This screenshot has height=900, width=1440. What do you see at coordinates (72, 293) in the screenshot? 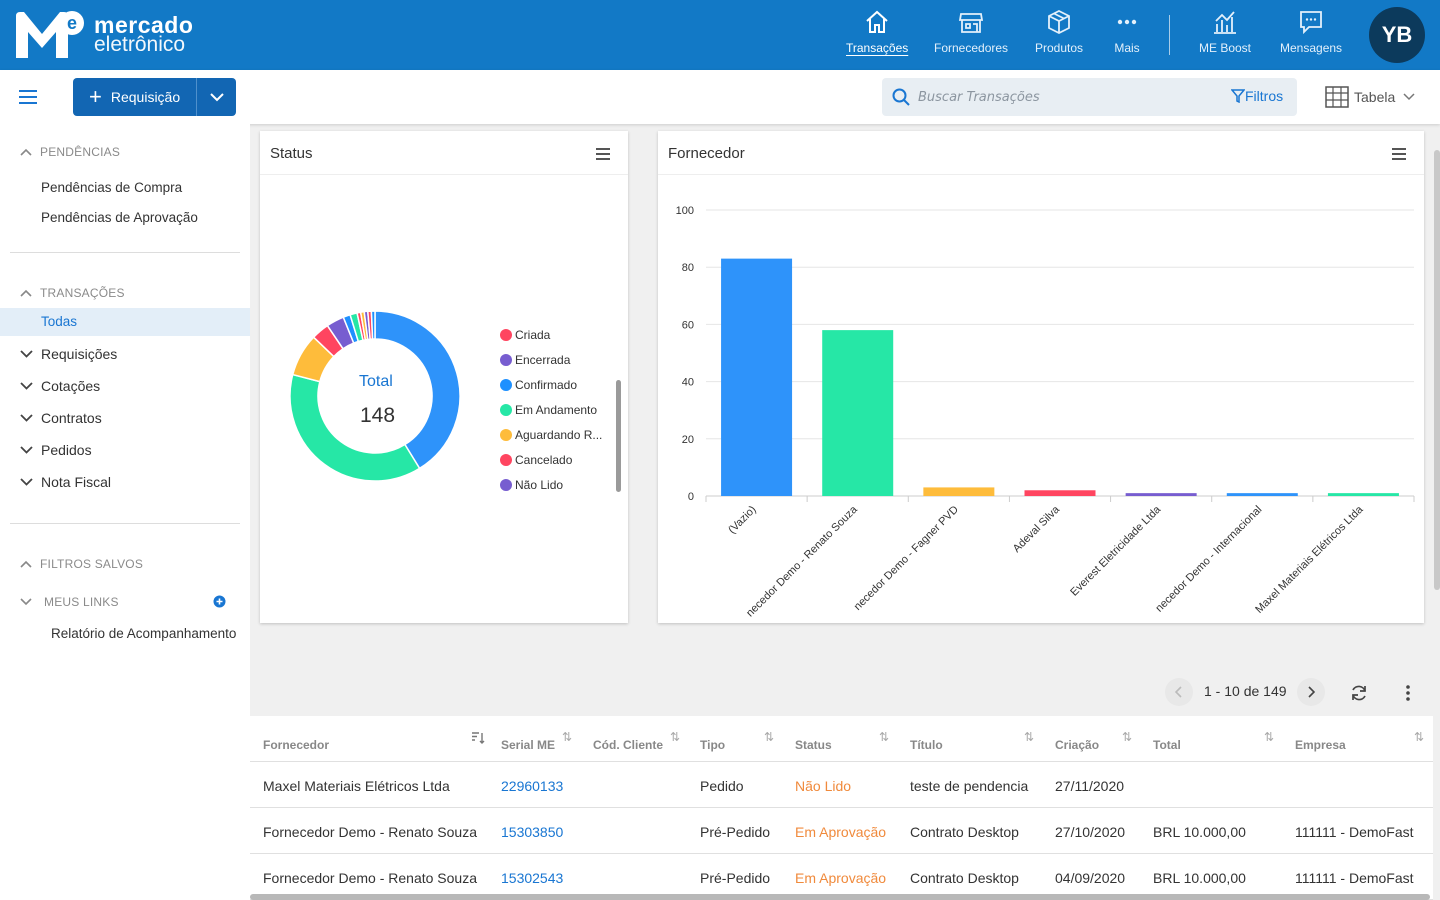
I see `section-transacoes: TRANSAÇÕES` at bounding box center [72, 293].